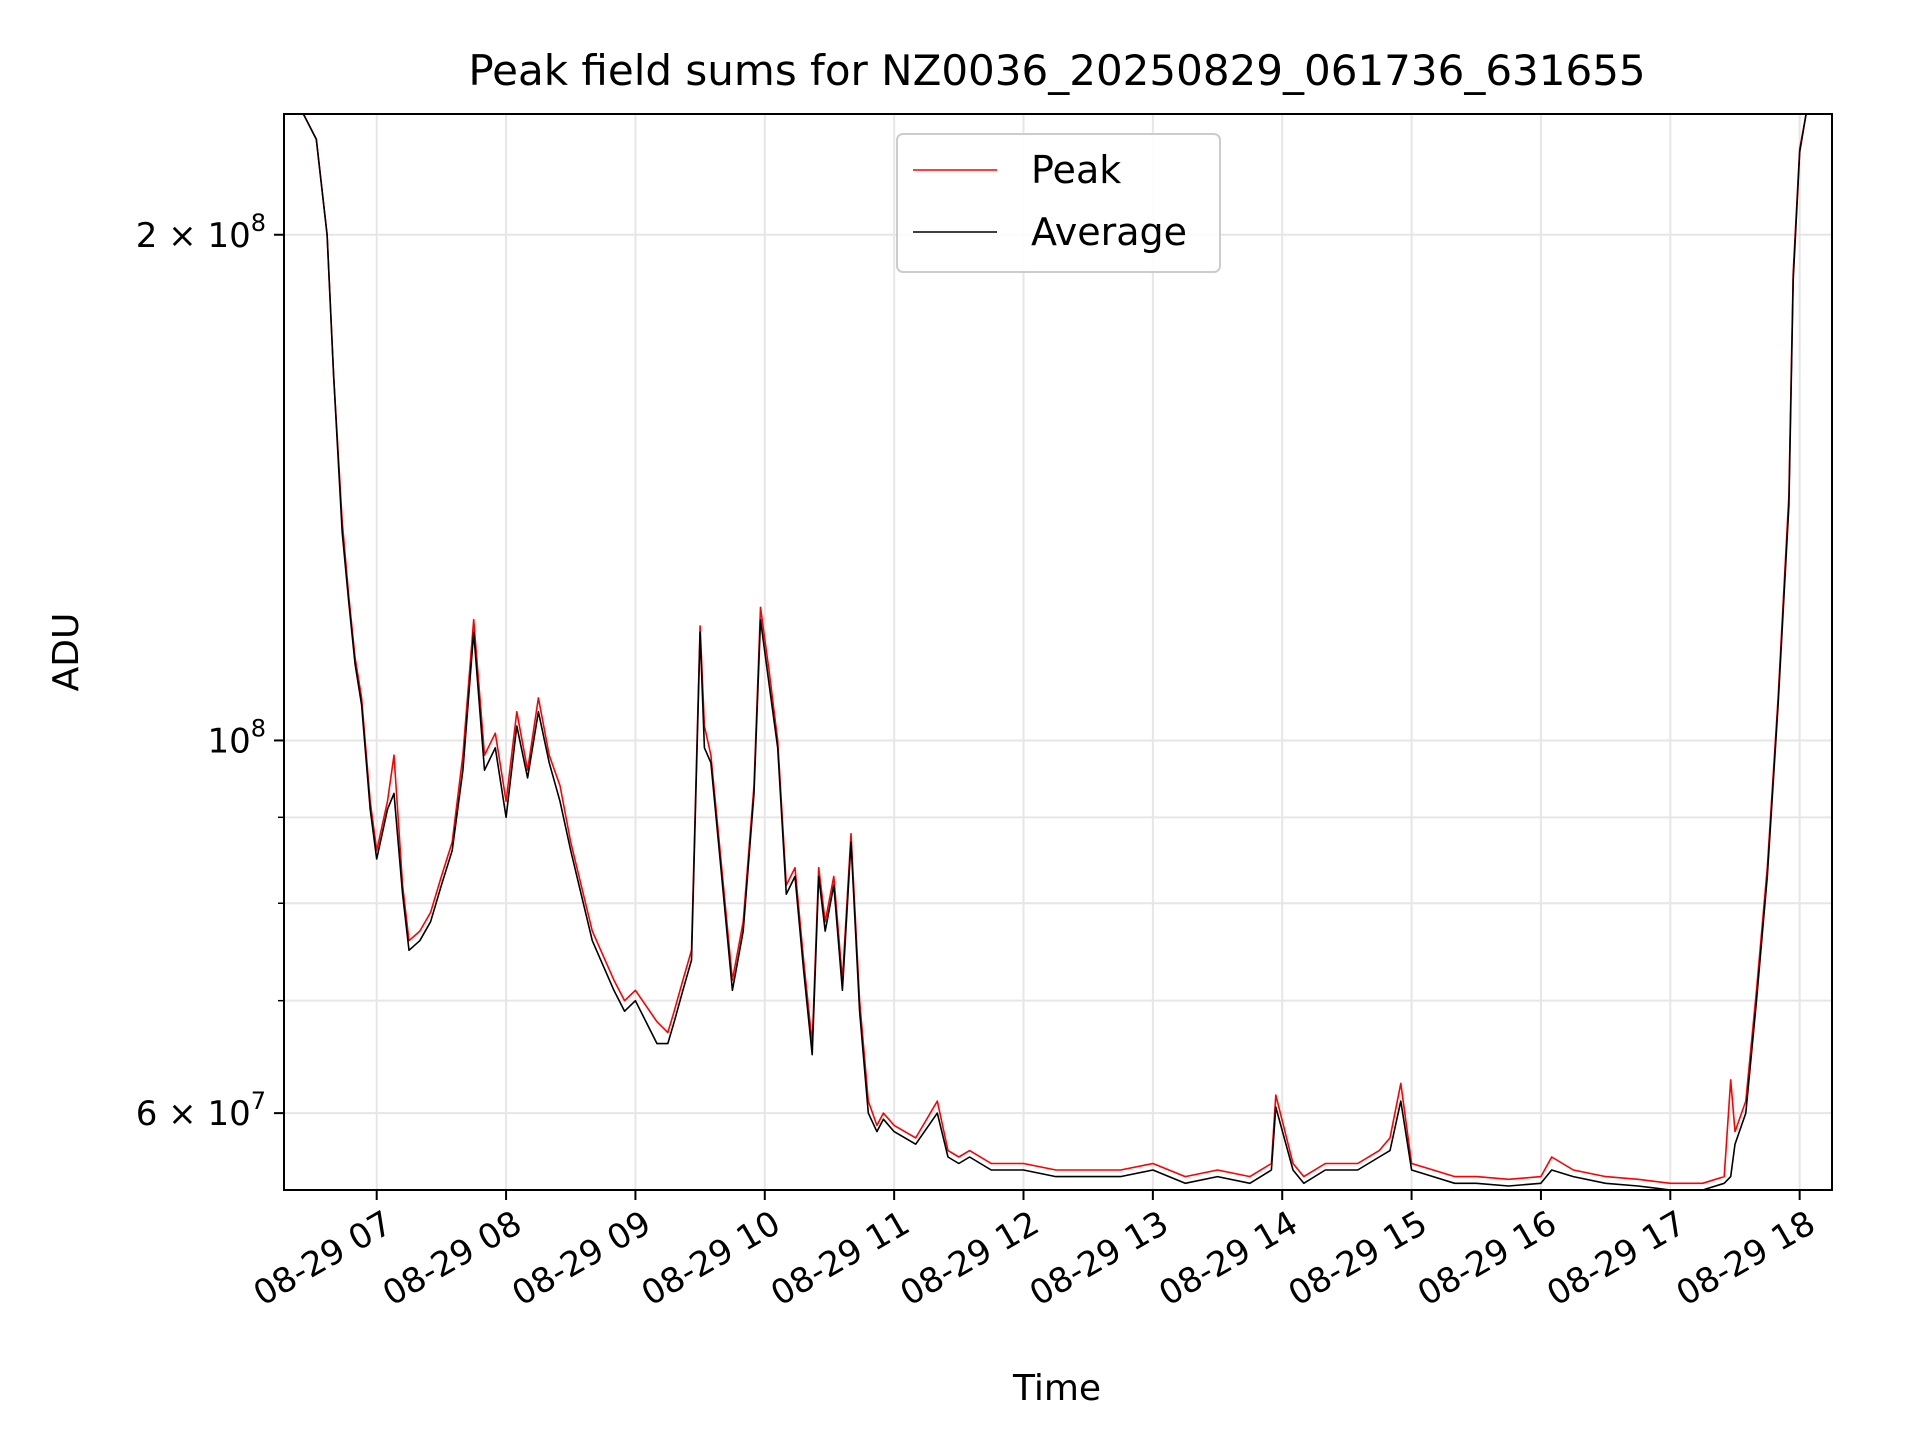  What do you see at coordinates (193, 236) in the screenshot?
I see `y-tick-label-base: 2 × 10` at bounding box center [193, 236].